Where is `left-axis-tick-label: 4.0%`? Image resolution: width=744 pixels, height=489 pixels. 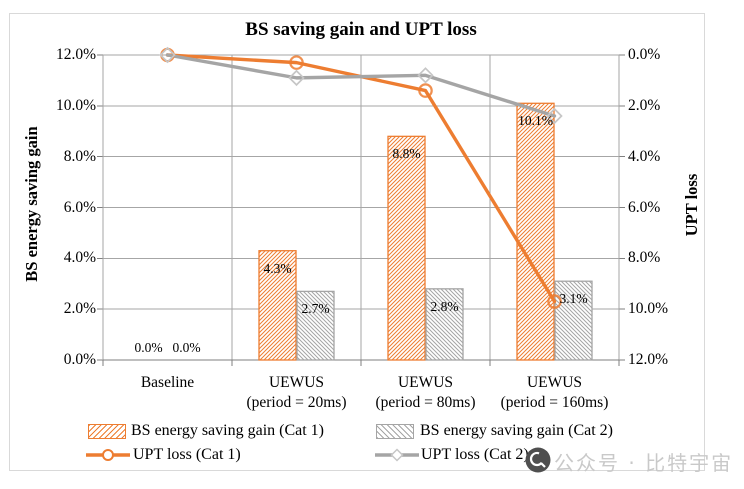 left-axis-tick-label: 4.0% is located at coordinates (79, 258).